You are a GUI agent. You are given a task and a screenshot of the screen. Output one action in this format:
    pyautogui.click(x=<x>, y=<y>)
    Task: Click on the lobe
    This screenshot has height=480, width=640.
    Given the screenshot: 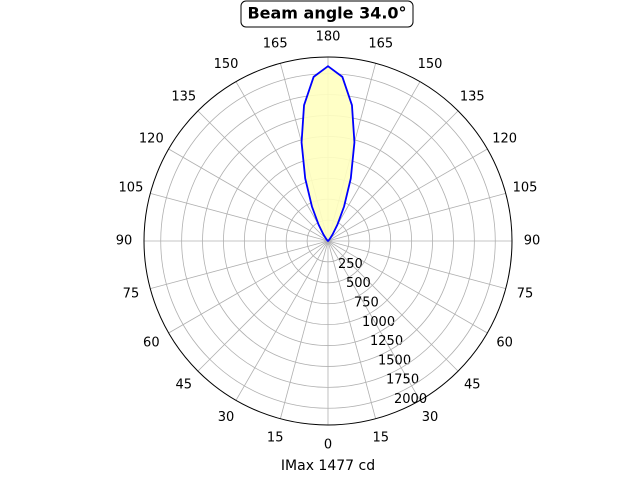 What is the action you would take?
    pyautogui.click(x=328, y=154)
    